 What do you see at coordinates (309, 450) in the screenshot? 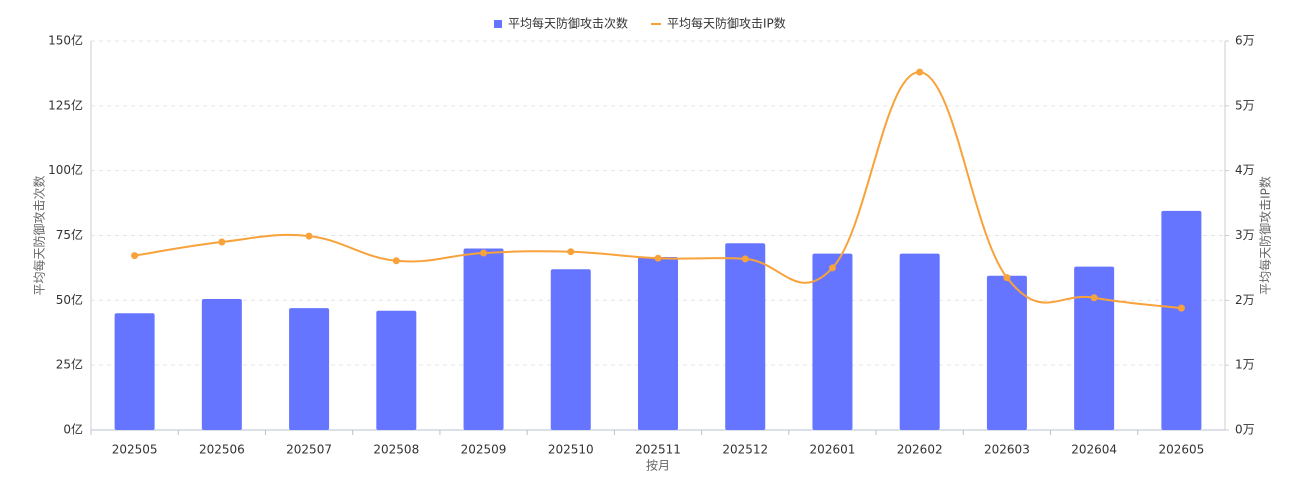
I see `x-tick-label: 202507` at bounding box center [309, 450].